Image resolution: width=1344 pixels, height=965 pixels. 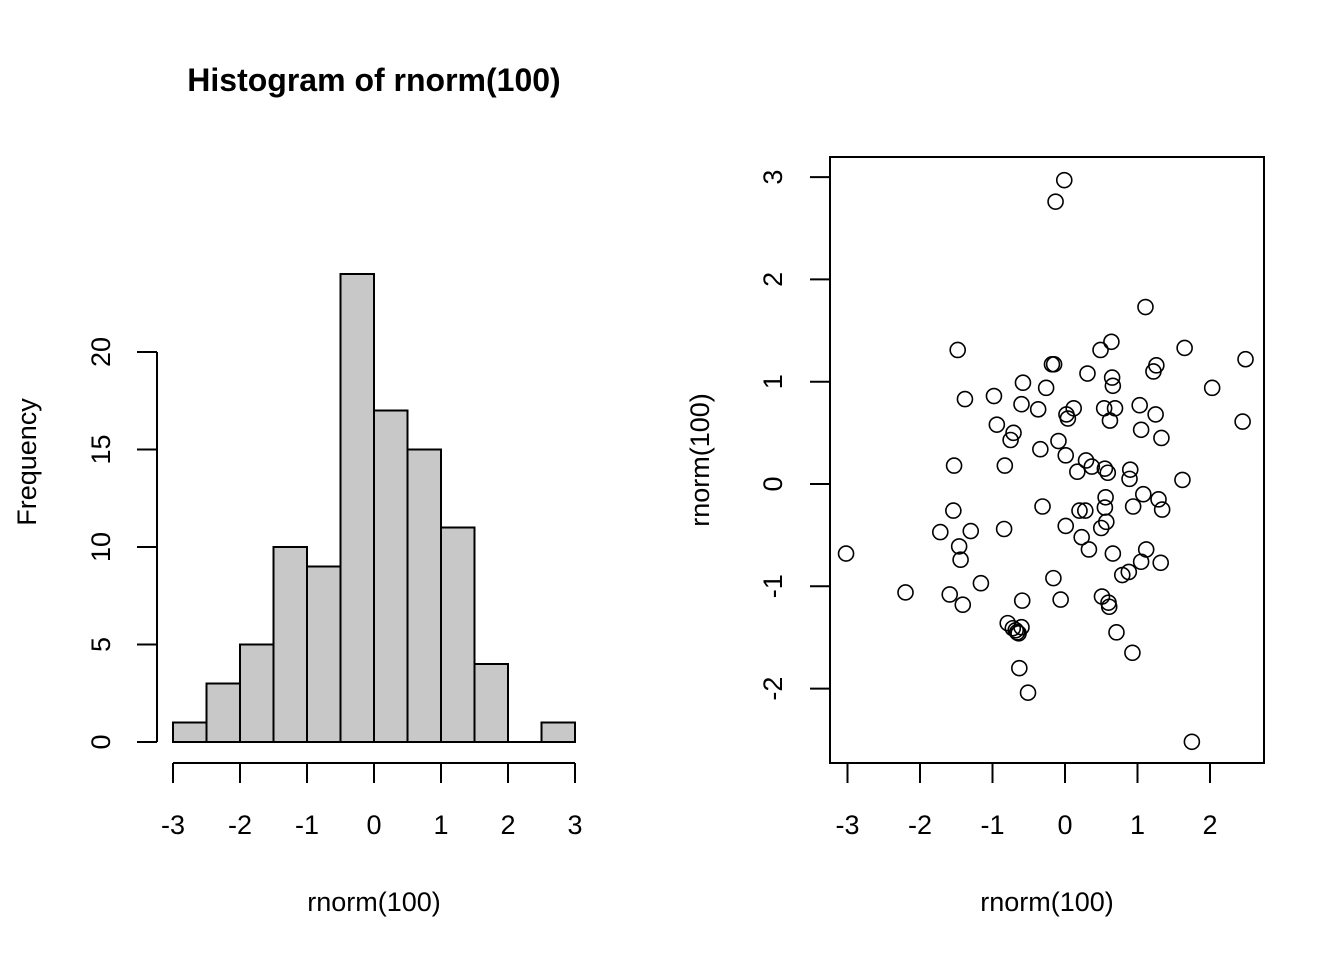 What do you see at coordinates (101, 449) in the screenshot?
I see `histogram-y-tick-label: 15` at bounding box center [101, 449].